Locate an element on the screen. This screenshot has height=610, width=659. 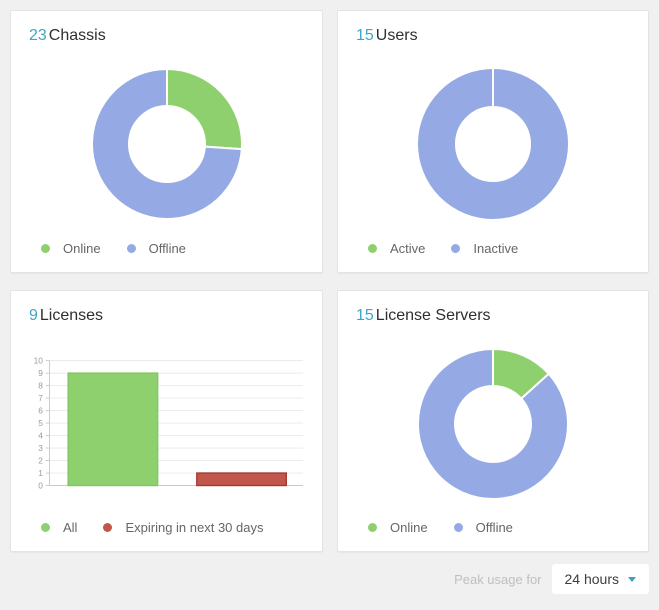
legend-label-inactive: Inactive is located at coordinates (496, 248).